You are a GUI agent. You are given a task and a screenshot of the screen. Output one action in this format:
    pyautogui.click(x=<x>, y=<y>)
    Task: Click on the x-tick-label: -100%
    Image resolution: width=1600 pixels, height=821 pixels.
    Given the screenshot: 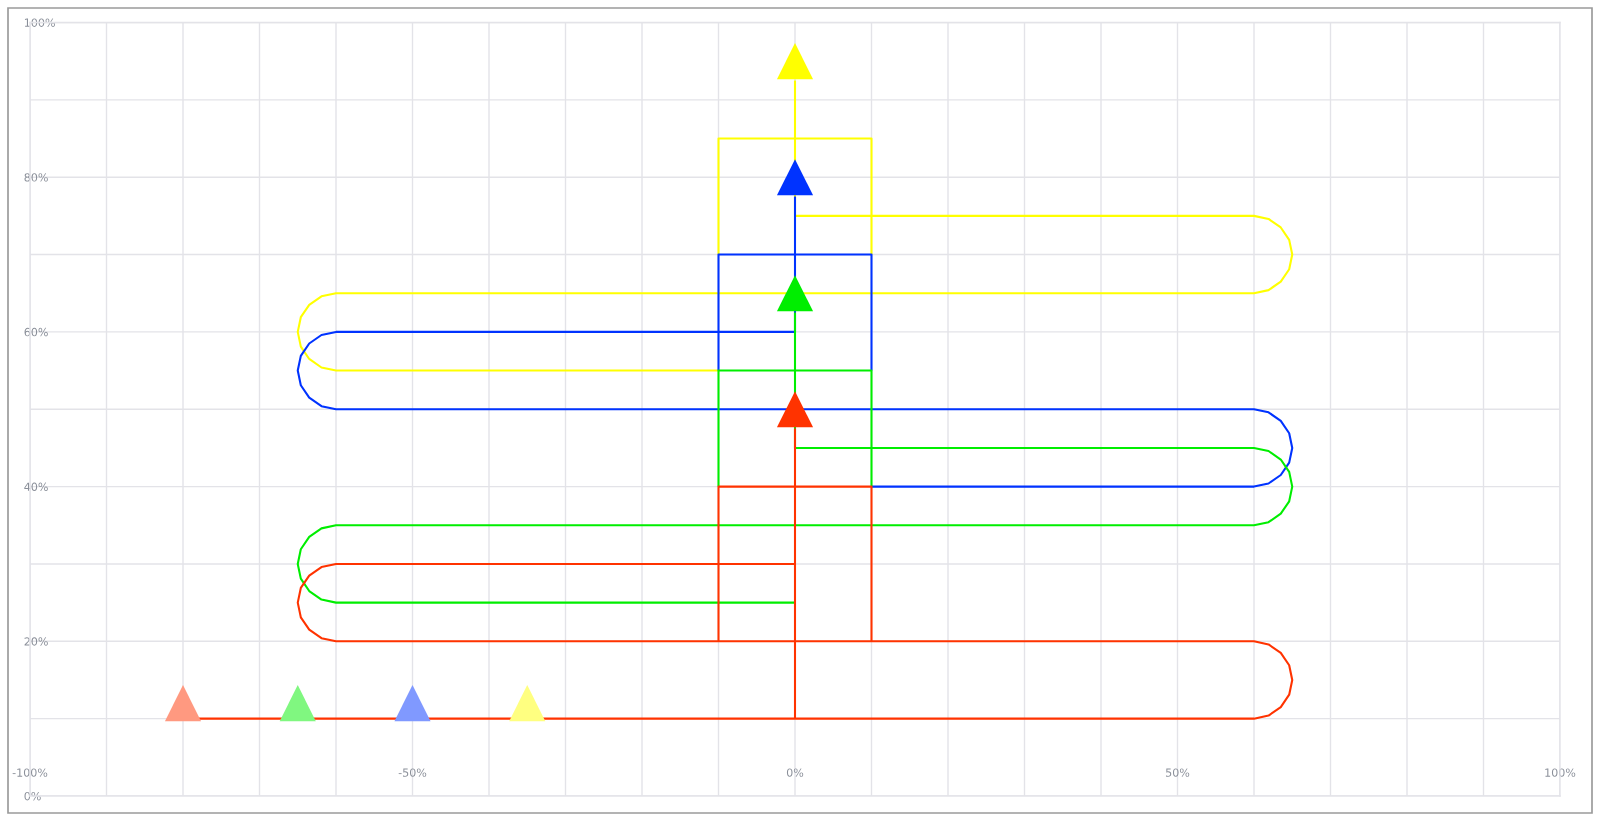 What is the action you would take?
    pyautogui.click(x=30, y=772)
    